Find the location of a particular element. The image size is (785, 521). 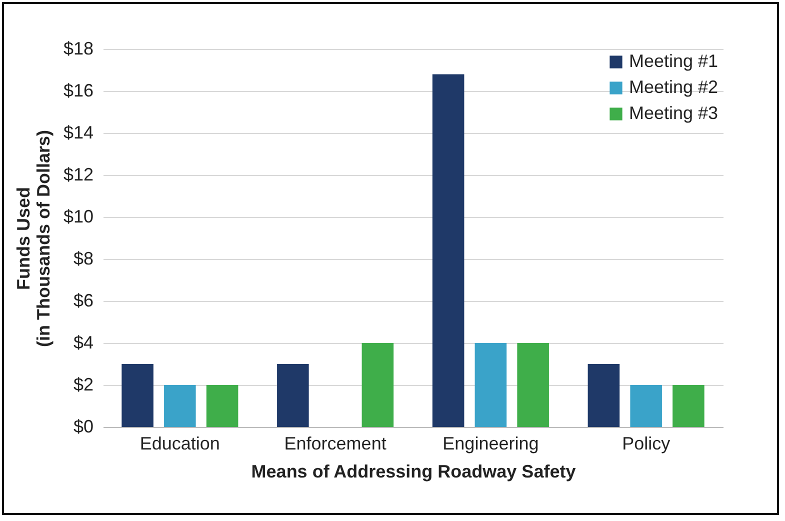

y-tick-label: $8 is located at coordinates (83, 258).